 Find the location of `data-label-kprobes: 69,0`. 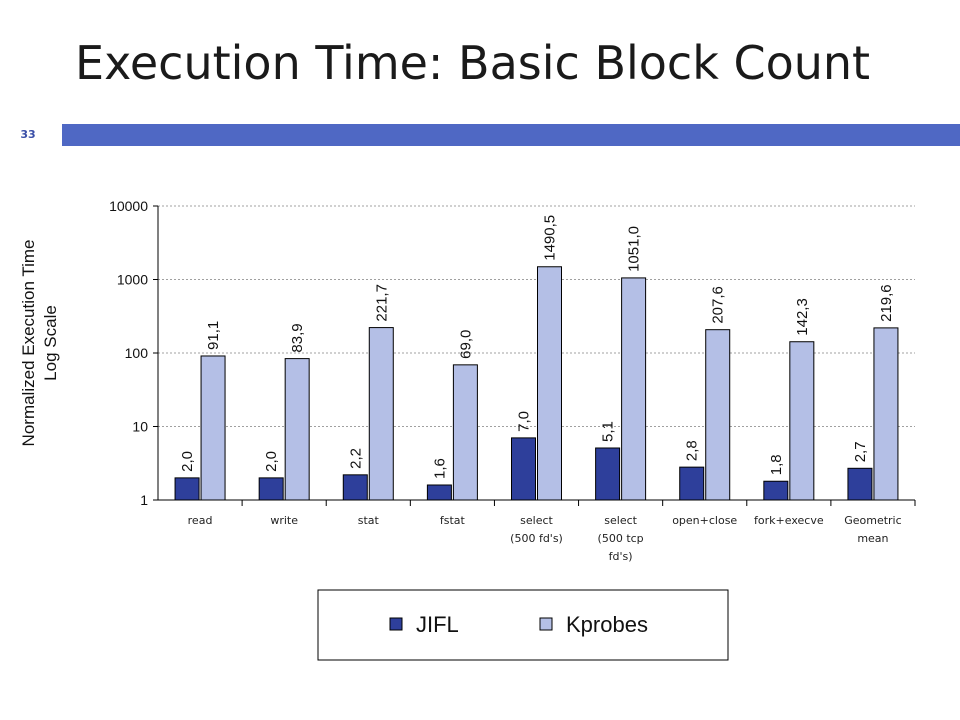

data-label-kprobes: 69,0 is located at coordinates (465, 344).